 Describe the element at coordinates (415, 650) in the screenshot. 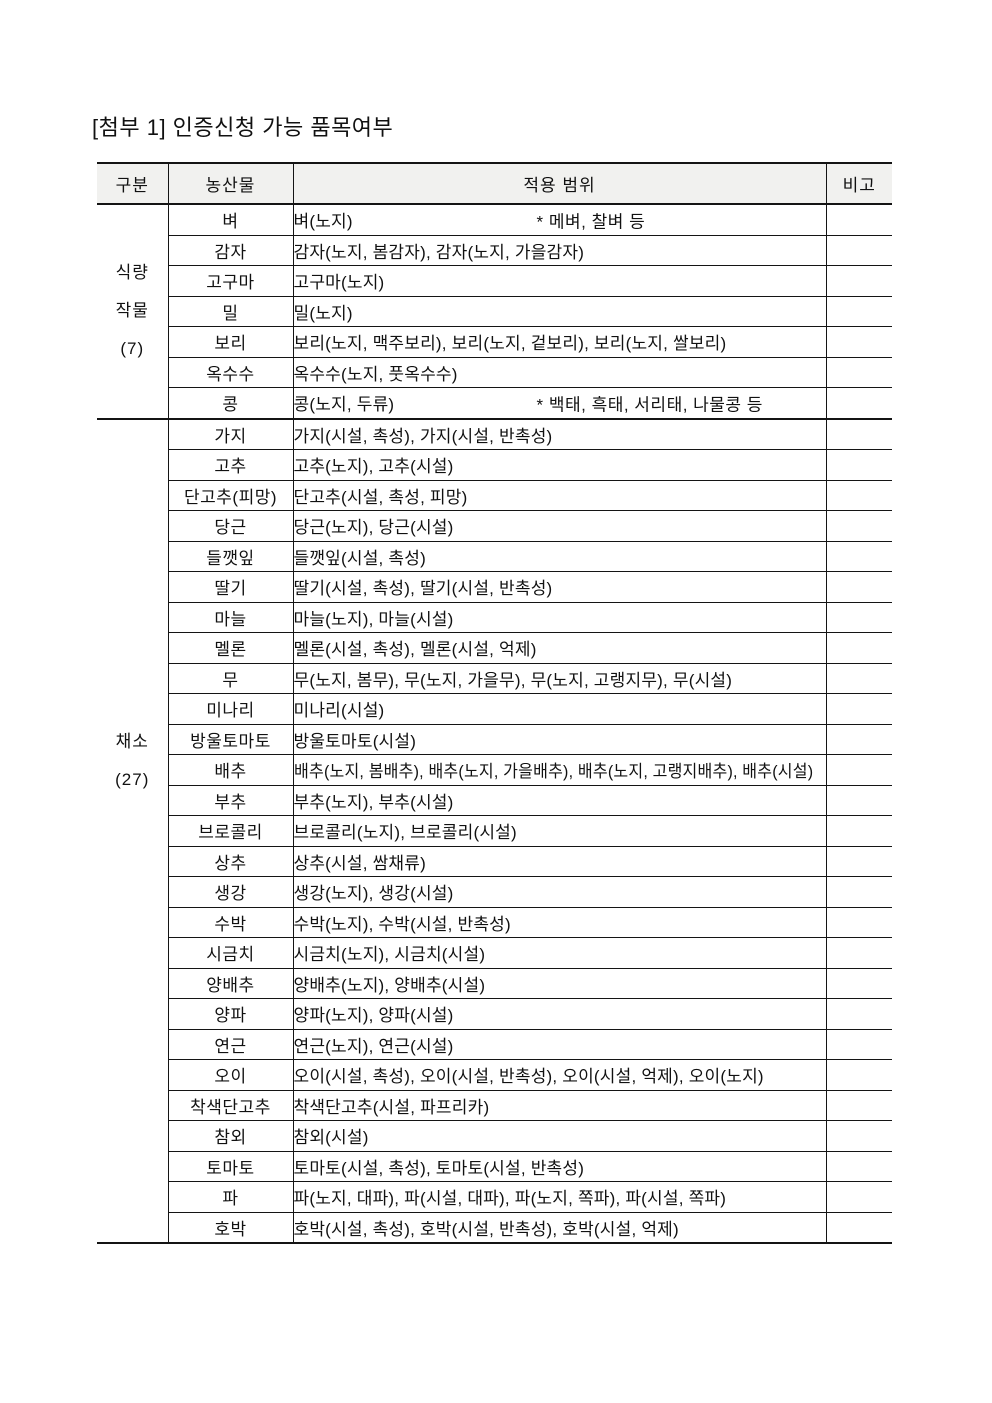

I see `scope-text: 멜론(시설, 촉성), 멜론(시설, 억제)` at that location.